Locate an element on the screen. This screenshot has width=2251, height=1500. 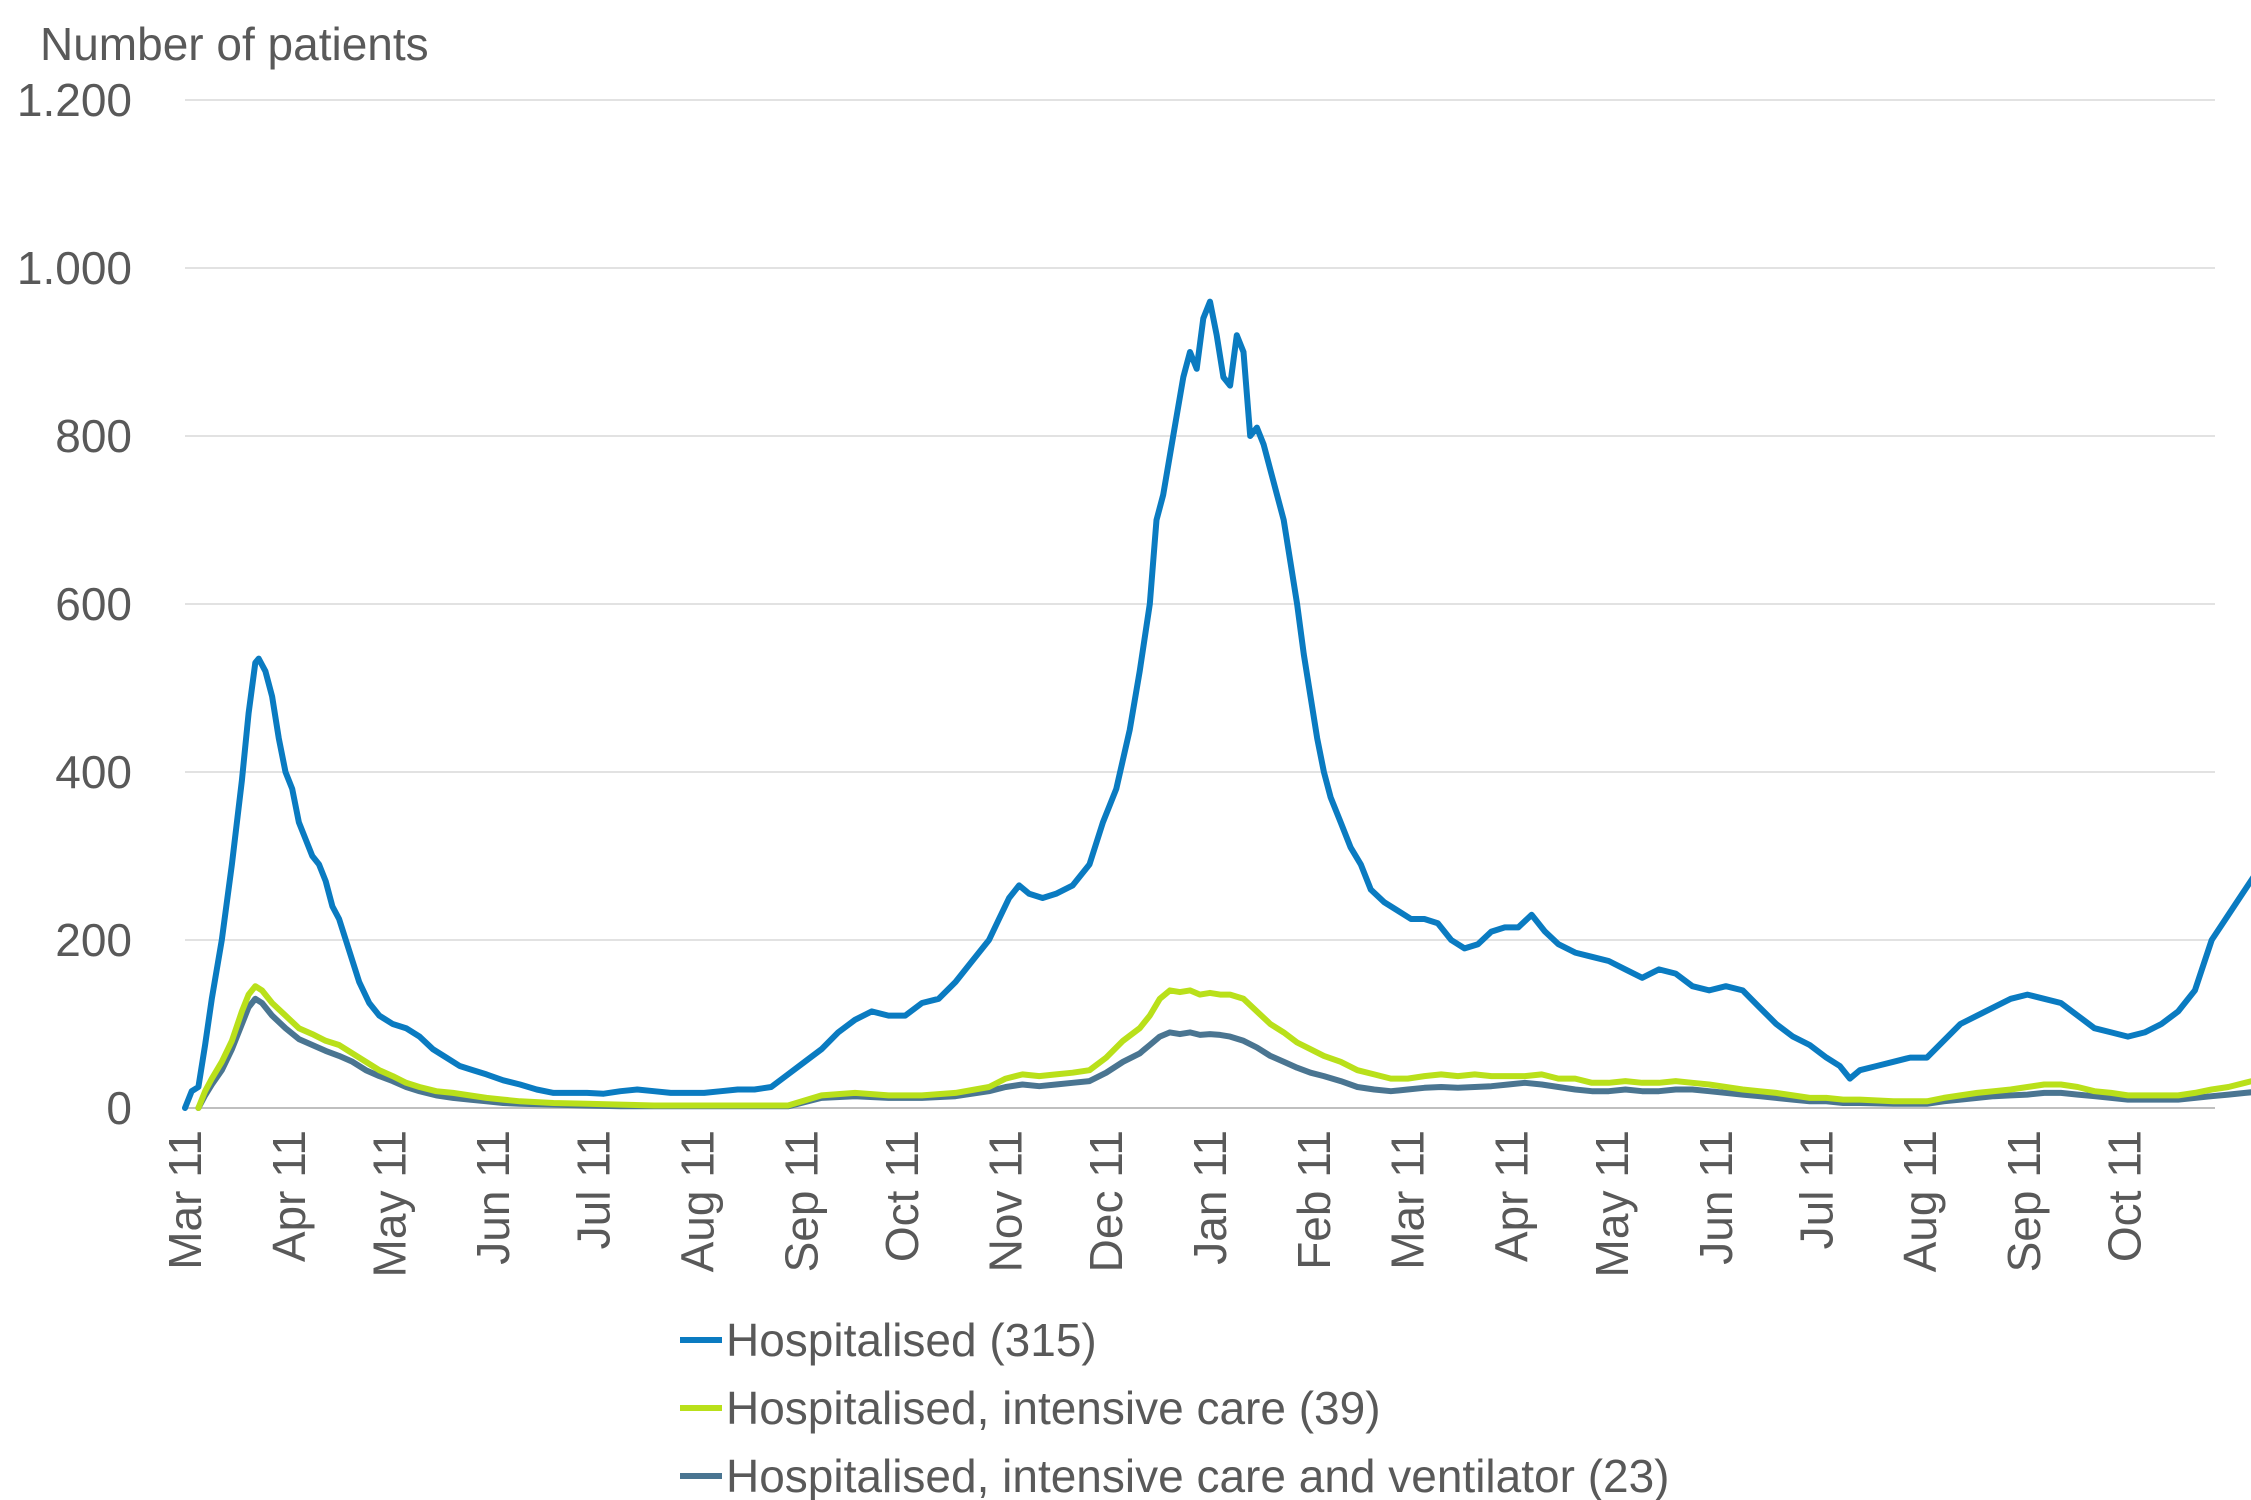
y-tick-label: 1.000 is located at coordinates (74, 268).